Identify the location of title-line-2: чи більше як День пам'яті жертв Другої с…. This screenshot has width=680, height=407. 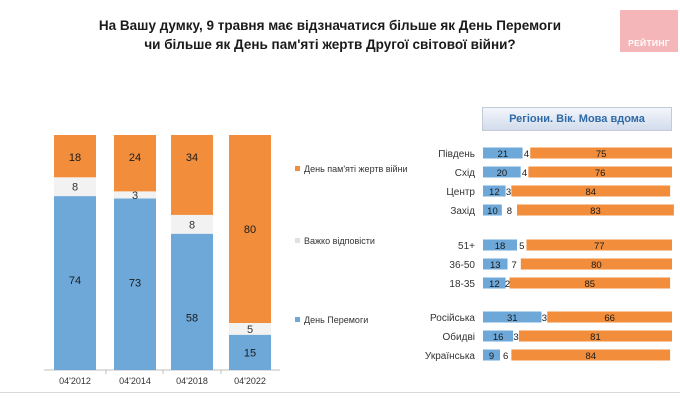
(330, 44).